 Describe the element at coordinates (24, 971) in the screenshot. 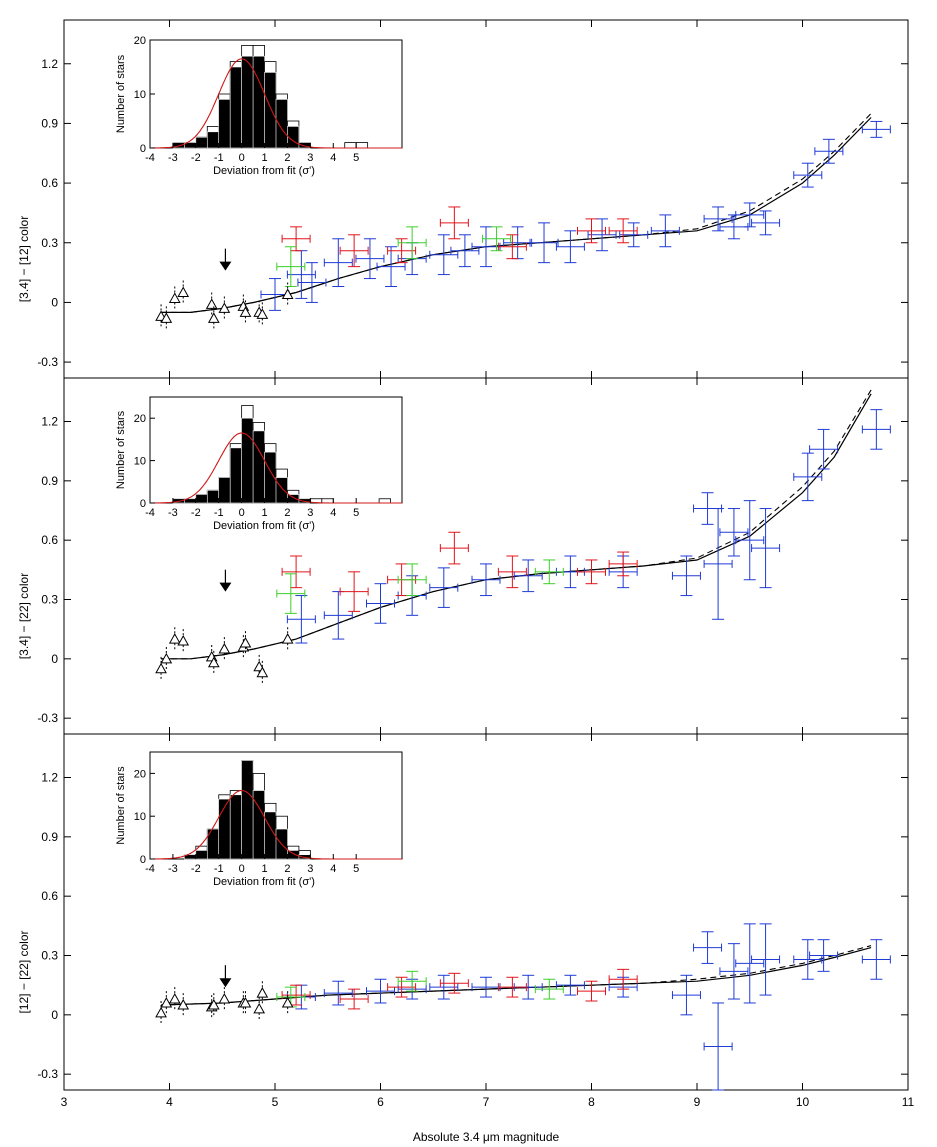

I see `y-axis-label: [12] − [22] color` at that location.